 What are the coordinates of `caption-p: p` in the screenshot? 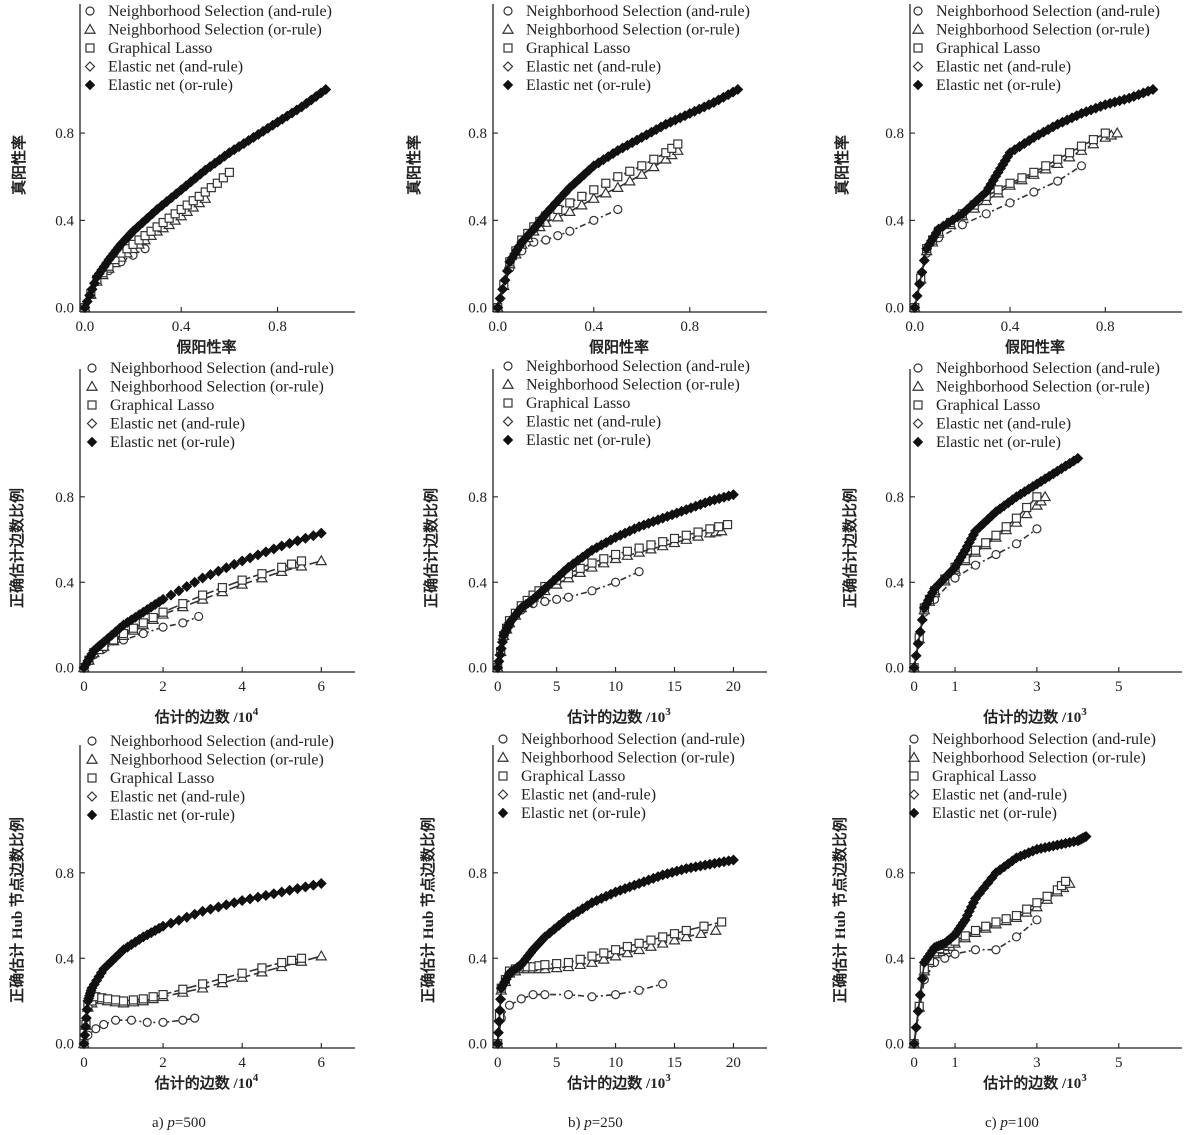 It's located at (170, 1123).